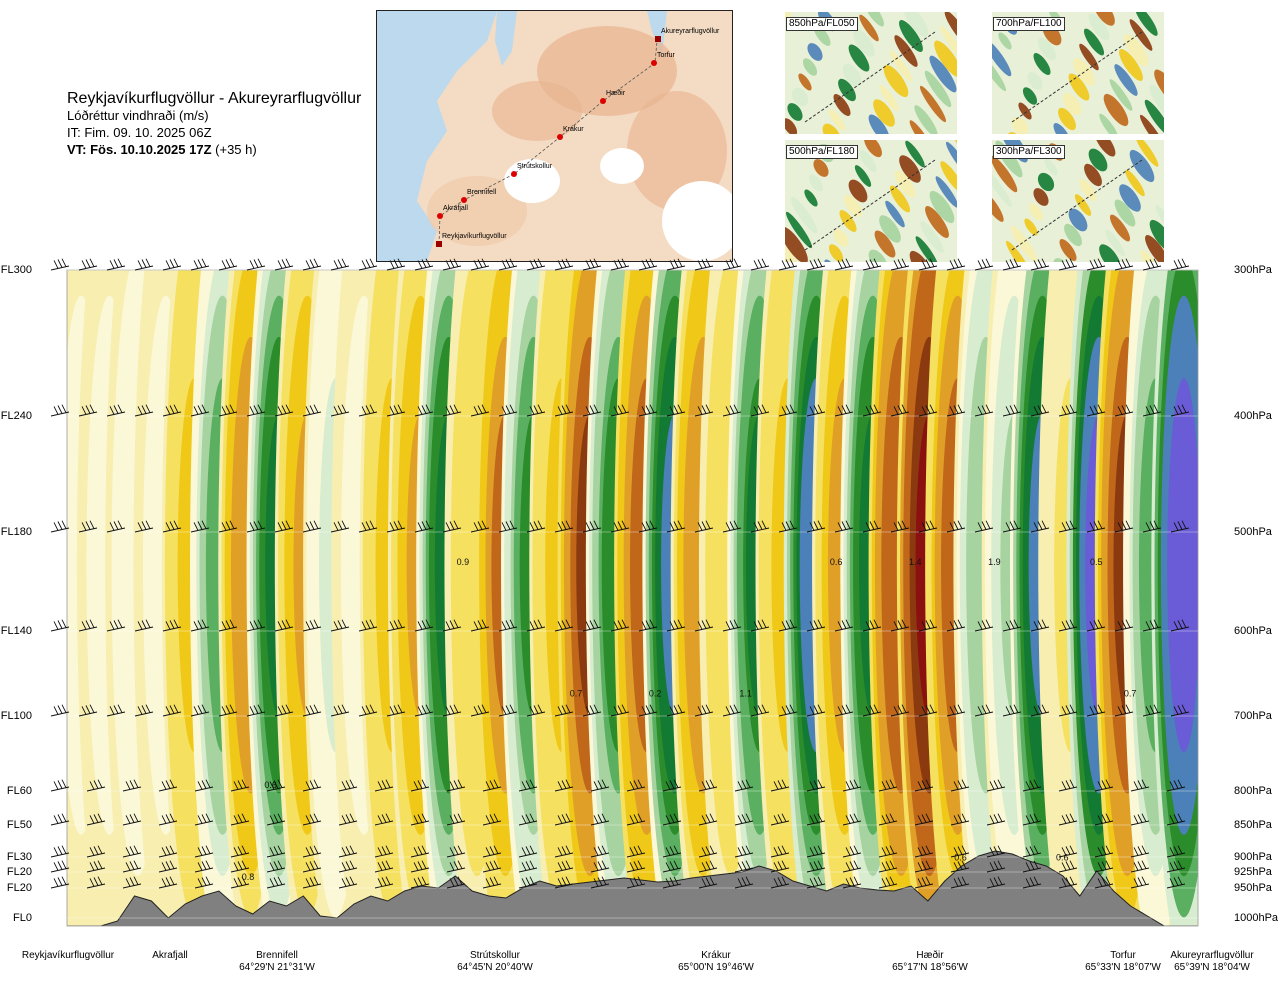  Describe the element at coordinates (495, 967) in the screenshot. I see `location-coord: 64°45'N 20°40'W` at that location.